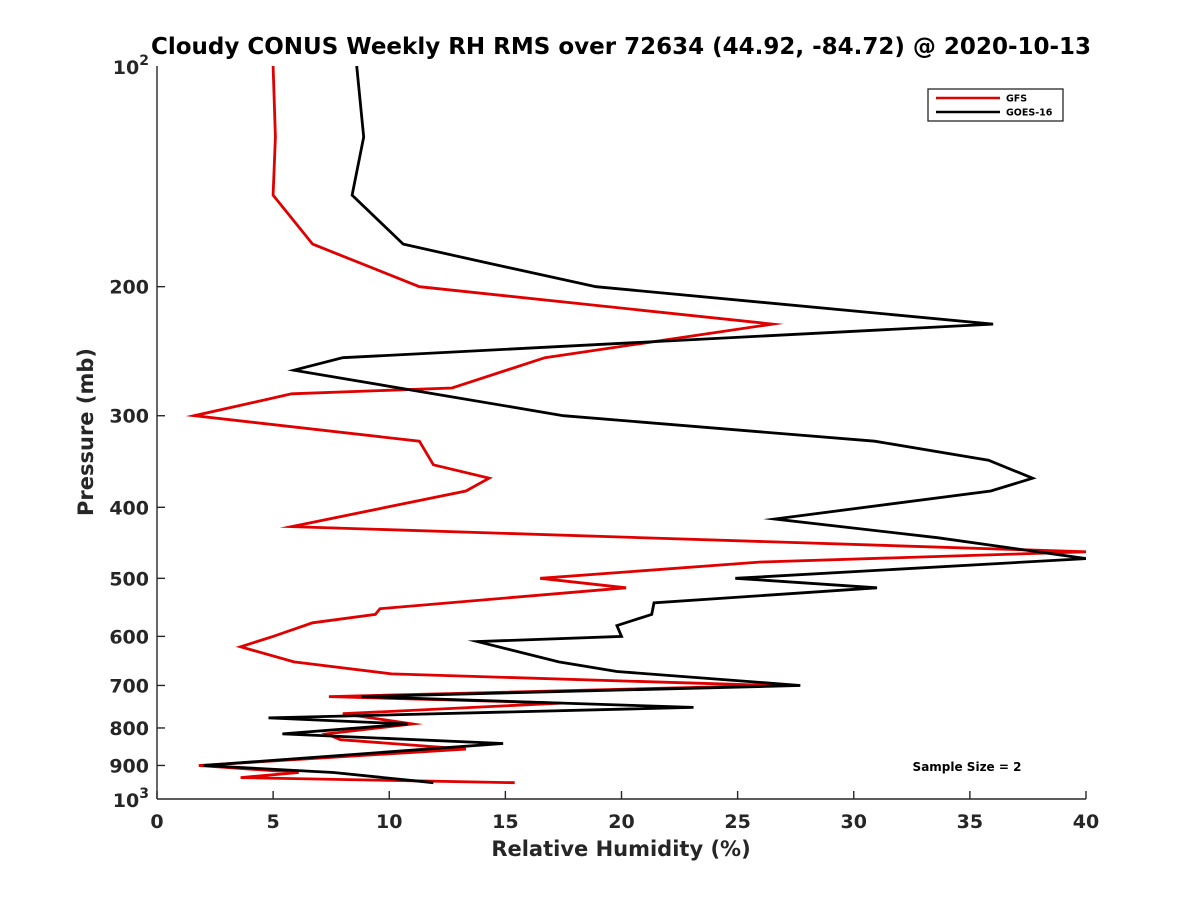 The height and width of the screenshot is (900, 1200). Describe the element at coordinates (854, 822) in the screenshot. I see `x-tick-label: 30` at that location.